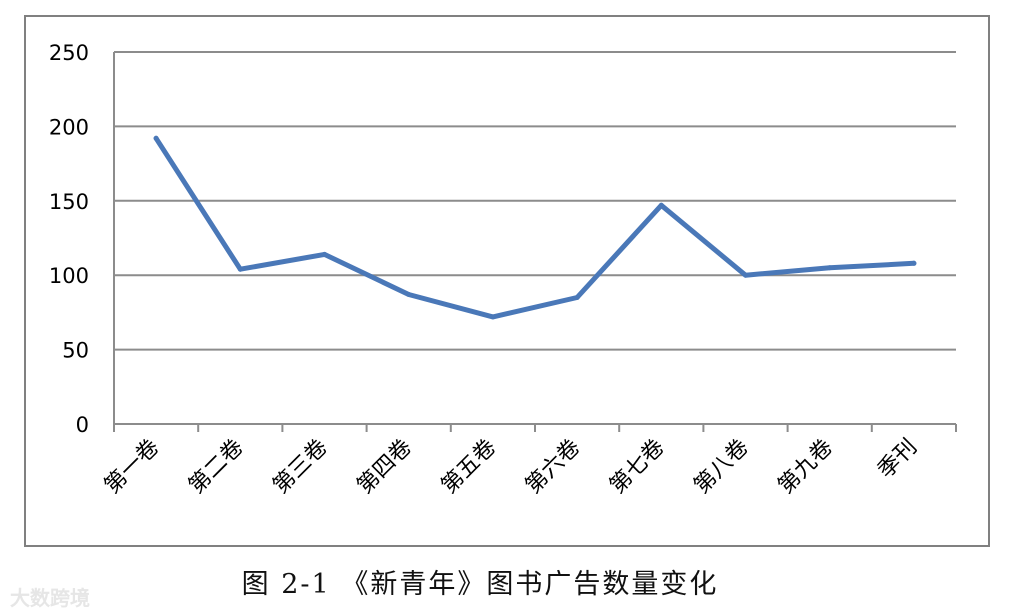  What do you see at coordinates (553, 467) in the screenshot?
I see `x-tick-label: 第六卷` at bounding box center [553, 467].